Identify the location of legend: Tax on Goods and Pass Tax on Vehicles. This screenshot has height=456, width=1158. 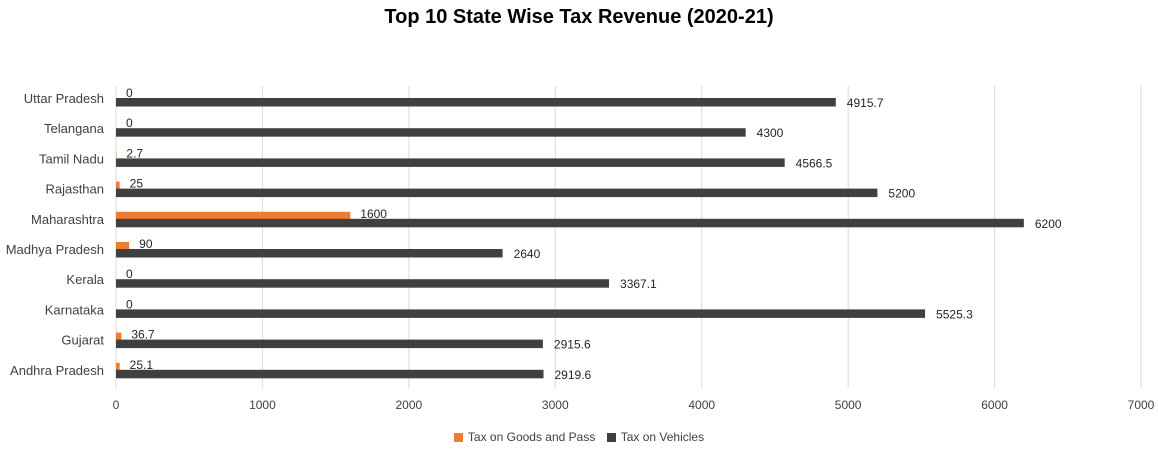
(579, 437).